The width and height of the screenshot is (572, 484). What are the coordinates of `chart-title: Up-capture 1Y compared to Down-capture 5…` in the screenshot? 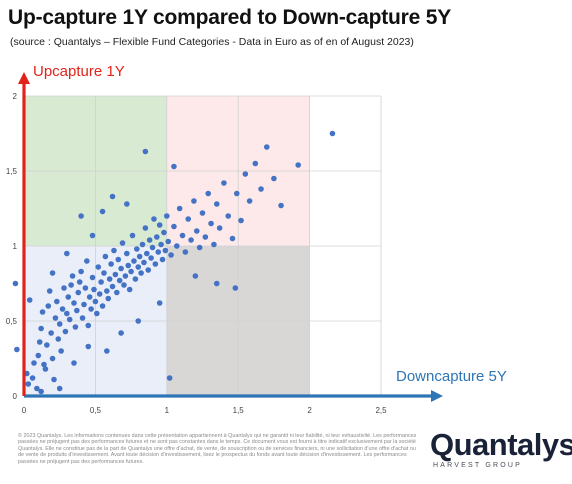 It's located at (230, 17).